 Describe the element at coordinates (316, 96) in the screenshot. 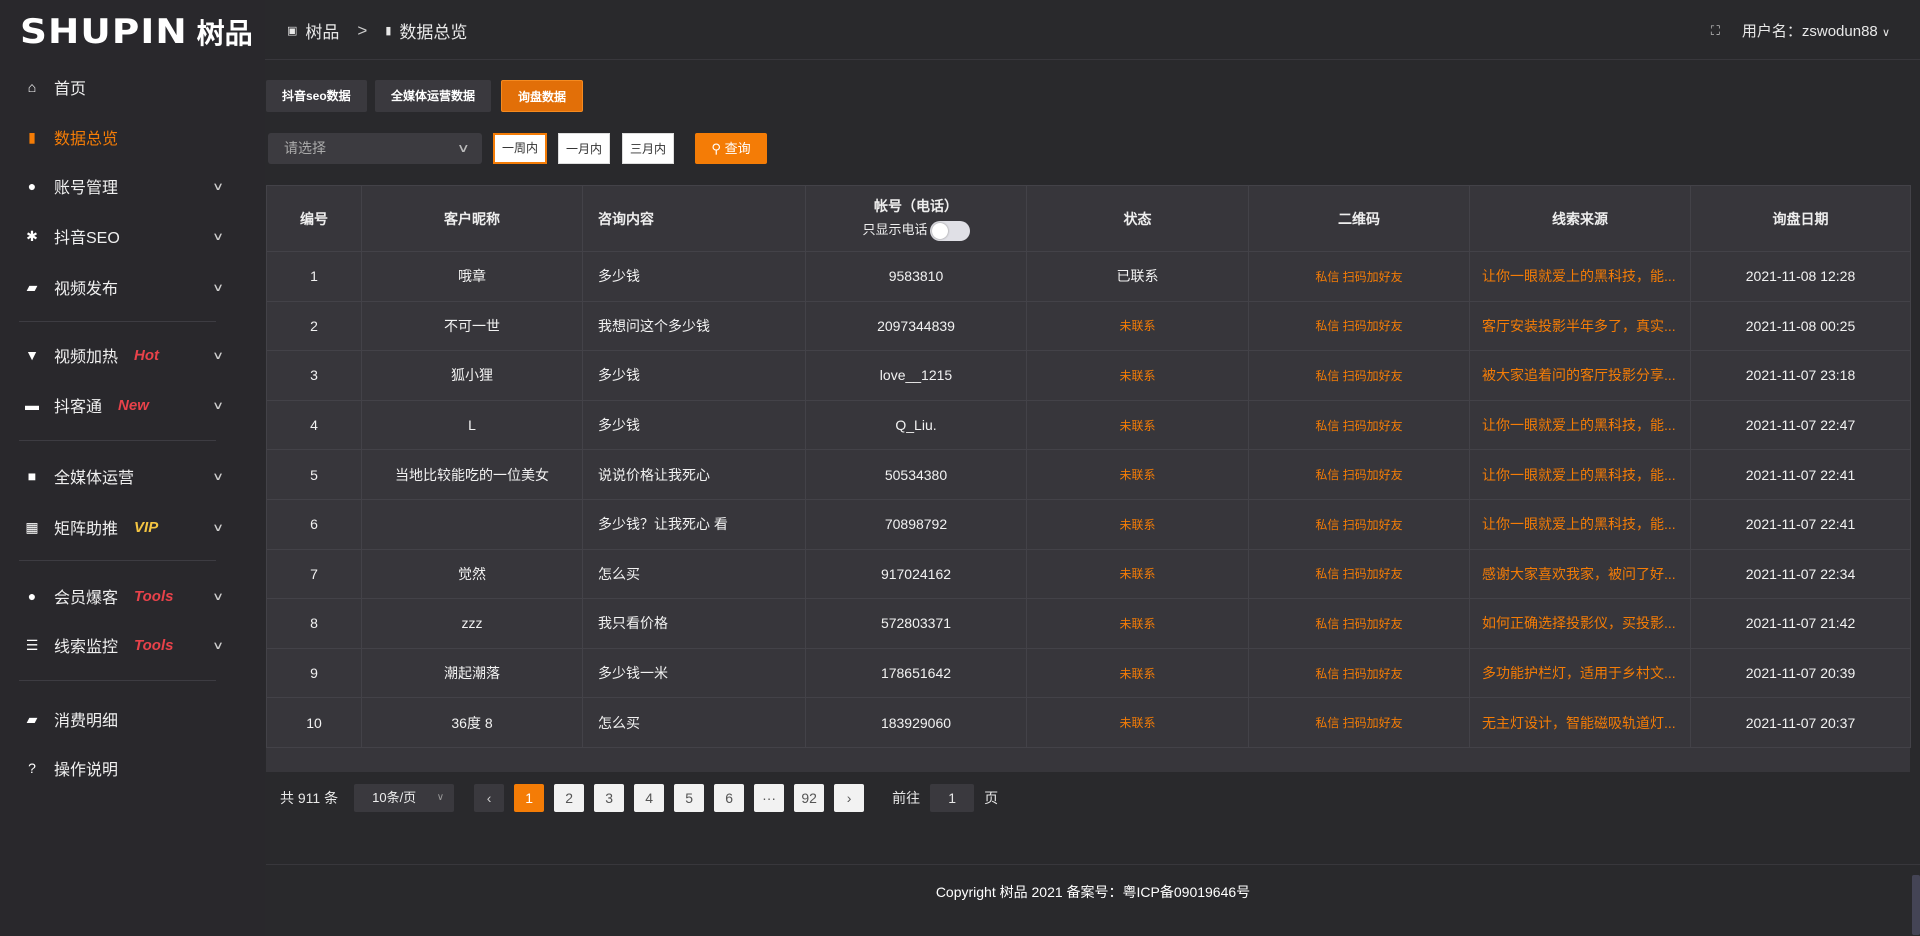

I see `tab-douyin-seo: 抖音seo数据` at that location.